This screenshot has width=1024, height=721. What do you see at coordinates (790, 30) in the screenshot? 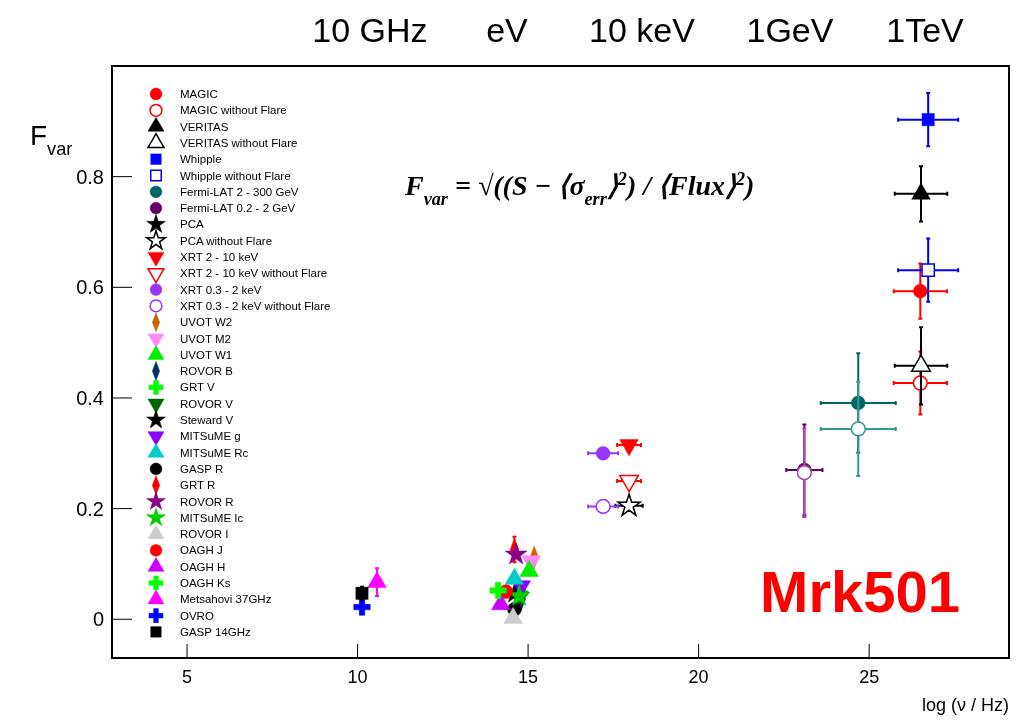
I see `text: 1GeV` at bounding box center [790, 30].